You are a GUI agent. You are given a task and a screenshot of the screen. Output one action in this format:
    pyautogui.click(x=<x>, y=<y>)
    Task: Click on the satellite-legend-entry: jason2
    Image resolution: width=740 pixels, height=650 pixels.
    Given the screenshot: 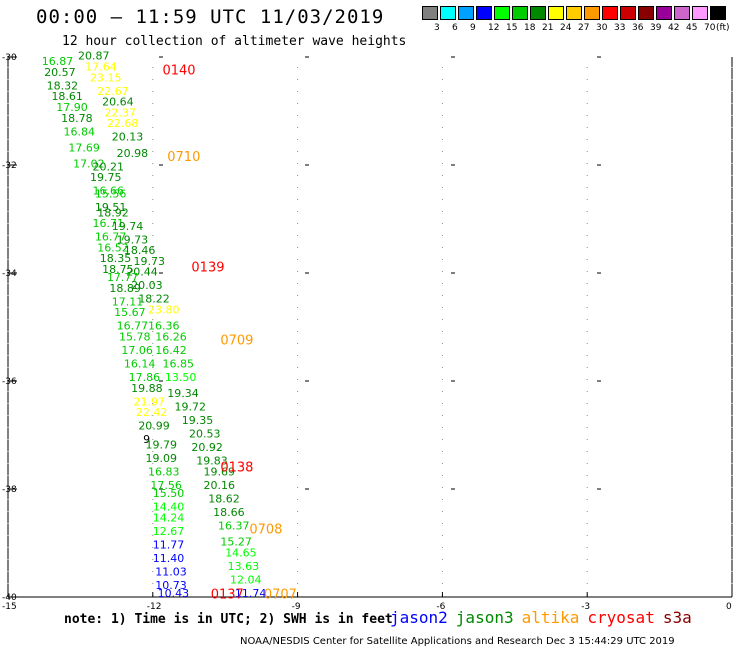 What is the action you would take?
    pyautogui.click(x=419, y=617)
    